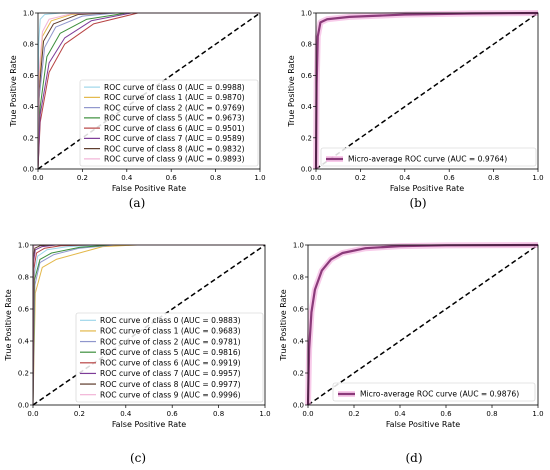 The width and height of the screenshot is (550, 470). What do you see at coordinates (170, 320) in the screenshot?
I see `legend-entry-0: ROC curve of class 0 (AUC = 0.9883)` at bounding box center [170, 320].